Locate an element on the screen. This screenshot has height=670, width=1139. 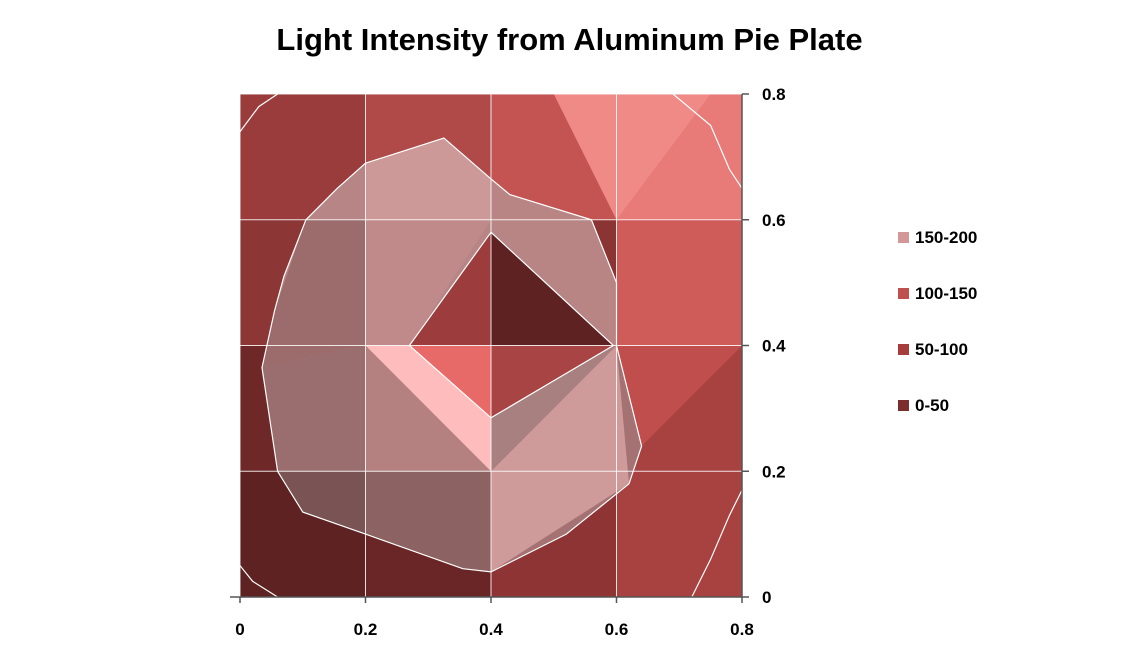
legend-label: 0-50 is located at coordinates (932, 405).